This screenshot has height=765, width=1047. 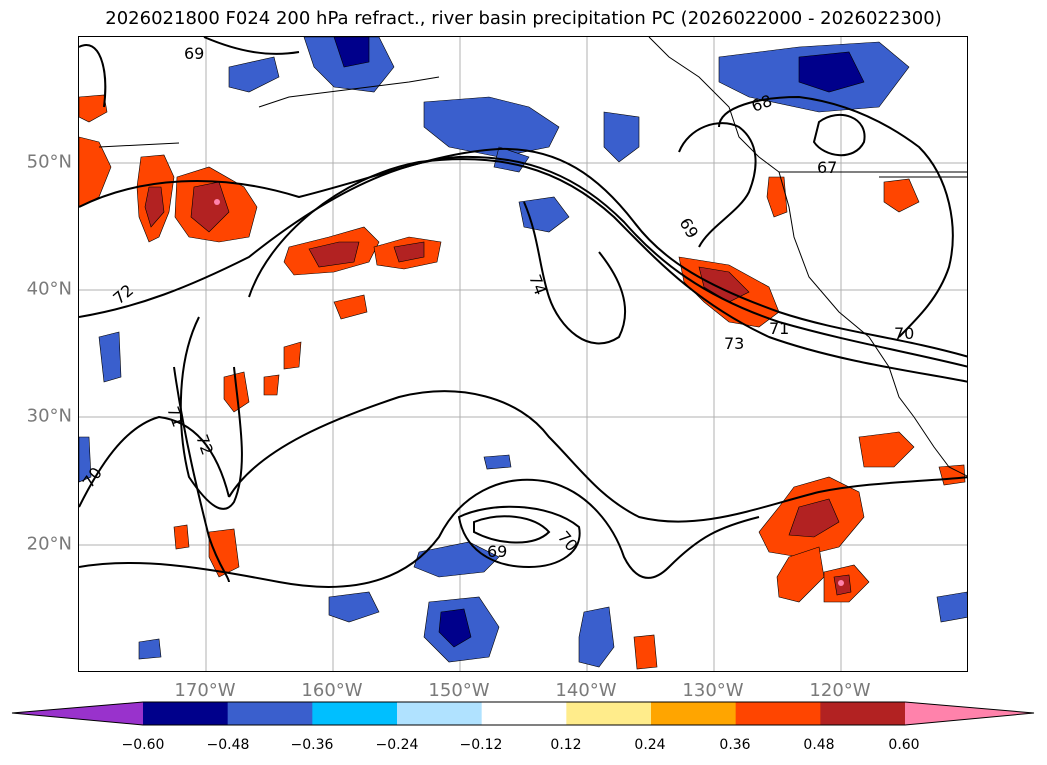 I want to click on svg-text: 72, so click(x=204, y=445).